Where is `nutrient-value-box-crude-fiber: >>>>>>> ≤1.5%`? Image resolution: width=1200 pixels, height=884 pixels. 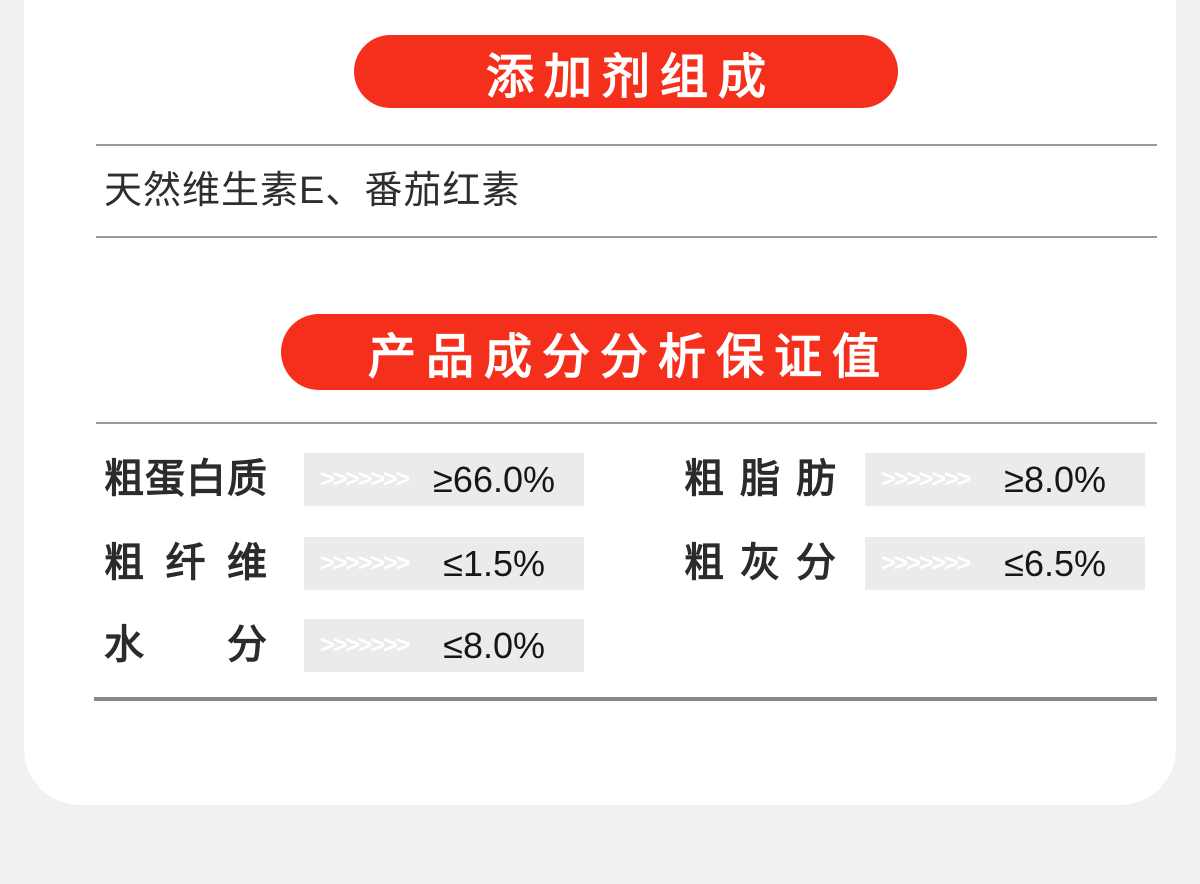 nutrient-value-box-crude-fiber: >>>>>>> ≤1.5% is located at coordinates (444, 563).